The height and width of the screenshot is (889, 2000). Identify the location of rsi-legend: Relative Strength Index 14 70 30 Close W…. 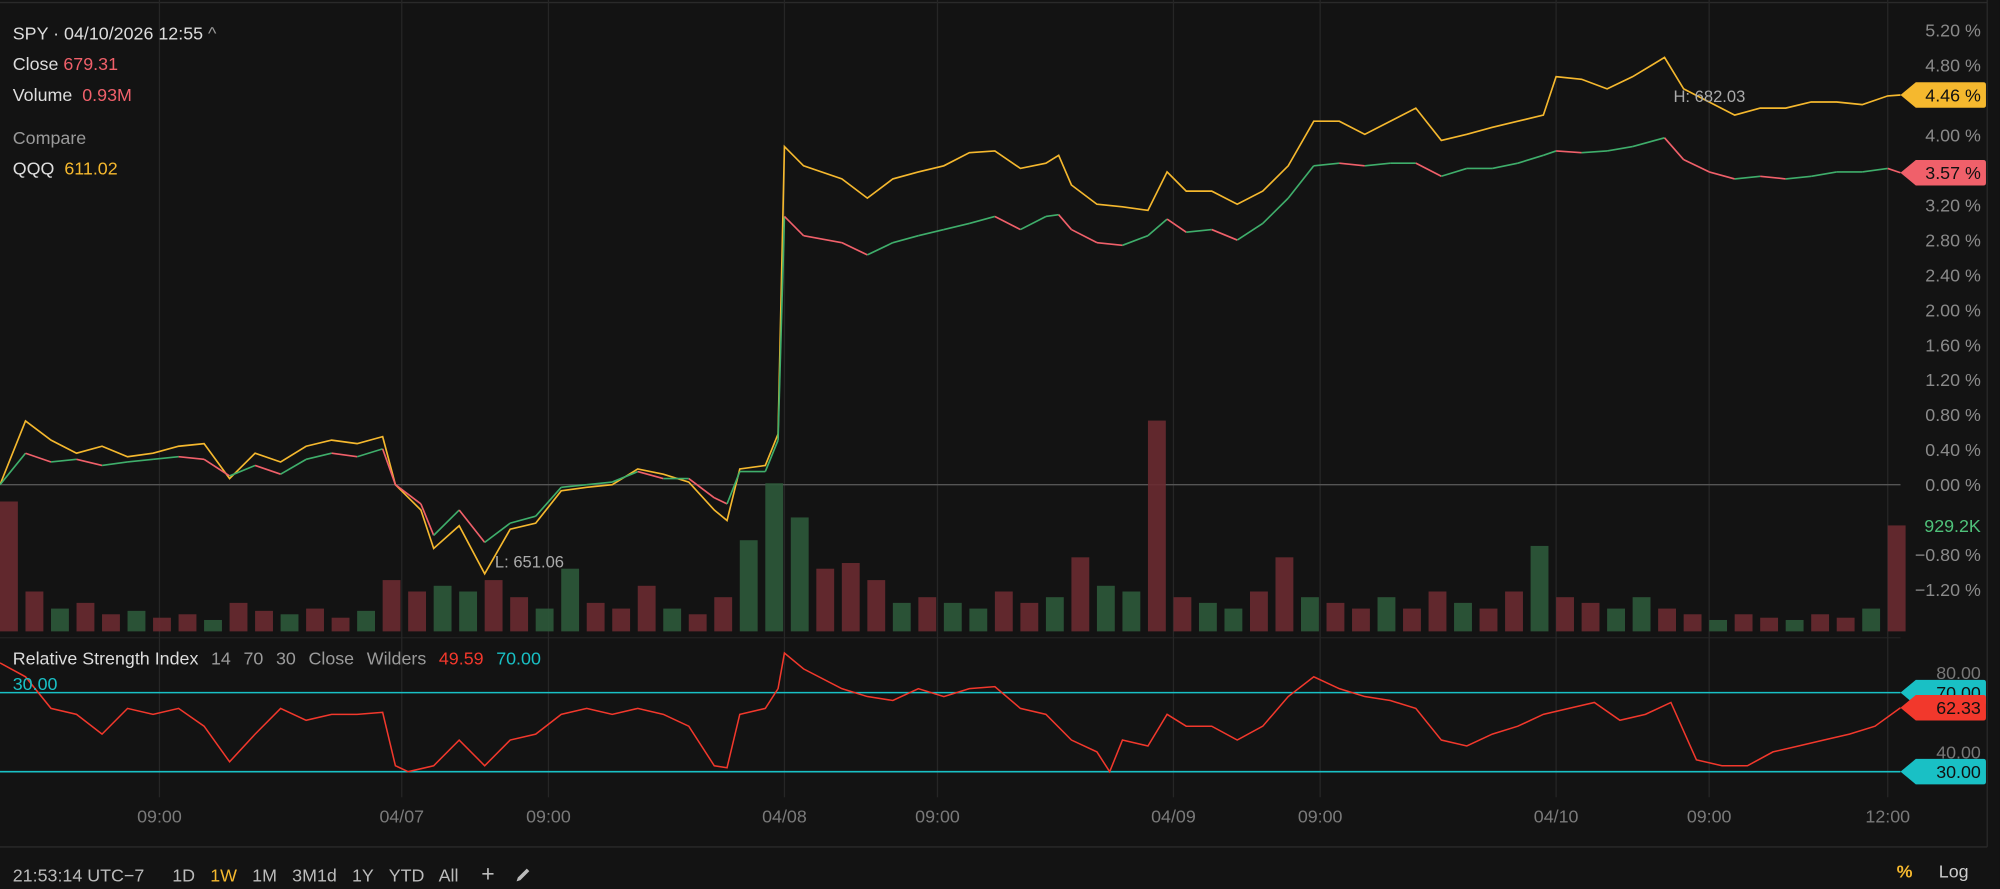
(281, 671).